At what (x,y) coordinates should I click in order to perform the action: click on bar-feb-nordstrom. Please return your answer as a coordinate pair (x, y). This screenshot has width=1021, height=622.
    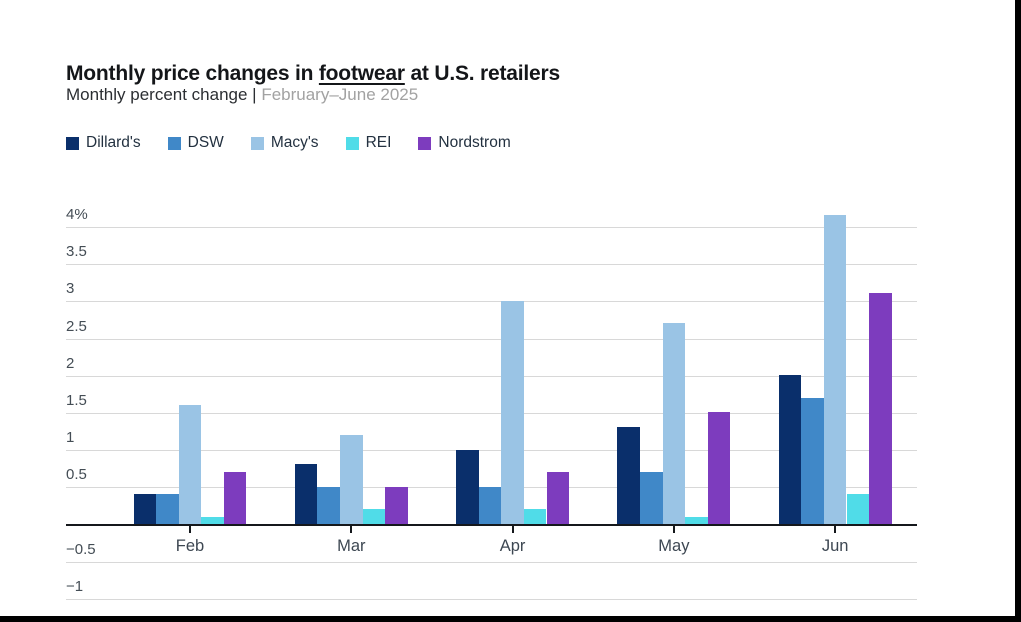
    Looking at the image, I should click on (235, 497).